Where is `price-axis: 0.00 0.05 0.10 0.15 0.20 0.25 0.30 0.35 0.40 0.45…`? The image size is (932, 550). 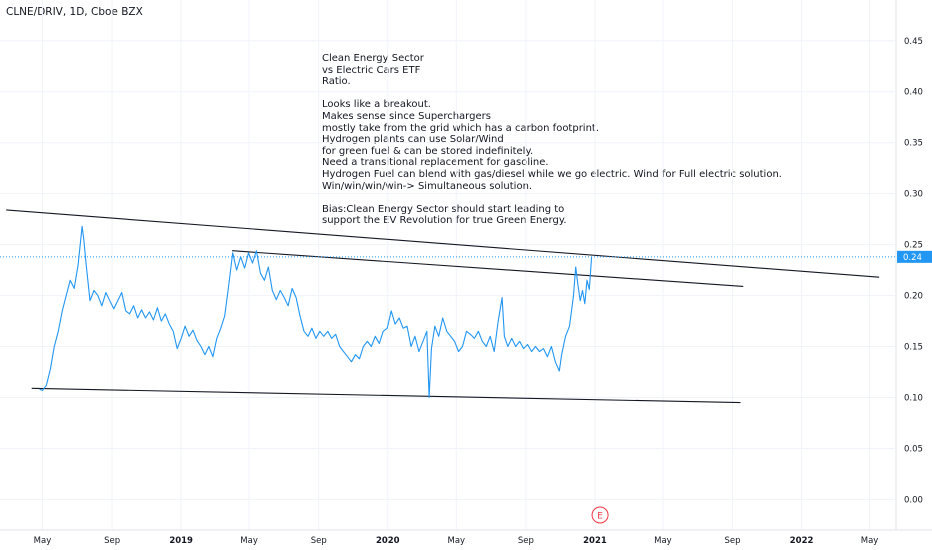
price-axis: 0.00 0.05 0.10 0.15 0.20 0.25 0.30 0.35 0.40 0.45… is located at coordinates (913, 265).